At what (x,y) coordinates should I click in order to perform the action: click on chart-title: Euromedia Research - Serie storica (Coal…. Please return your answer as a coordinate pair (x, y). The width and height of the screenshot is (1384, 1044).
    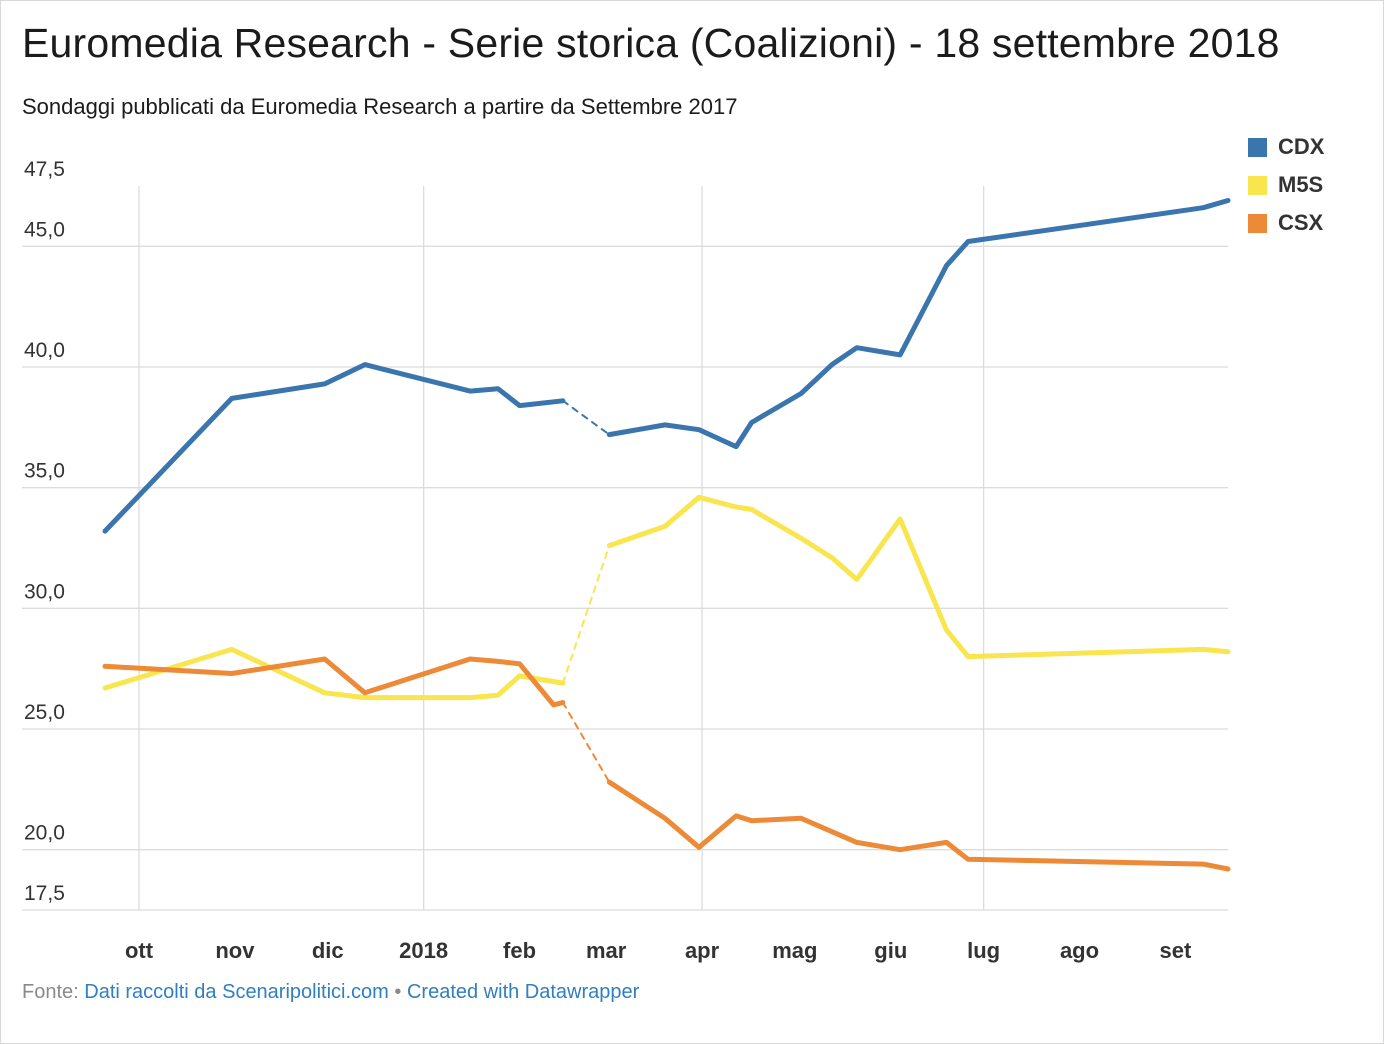
    Looking at the image, I should click on (651, 43).